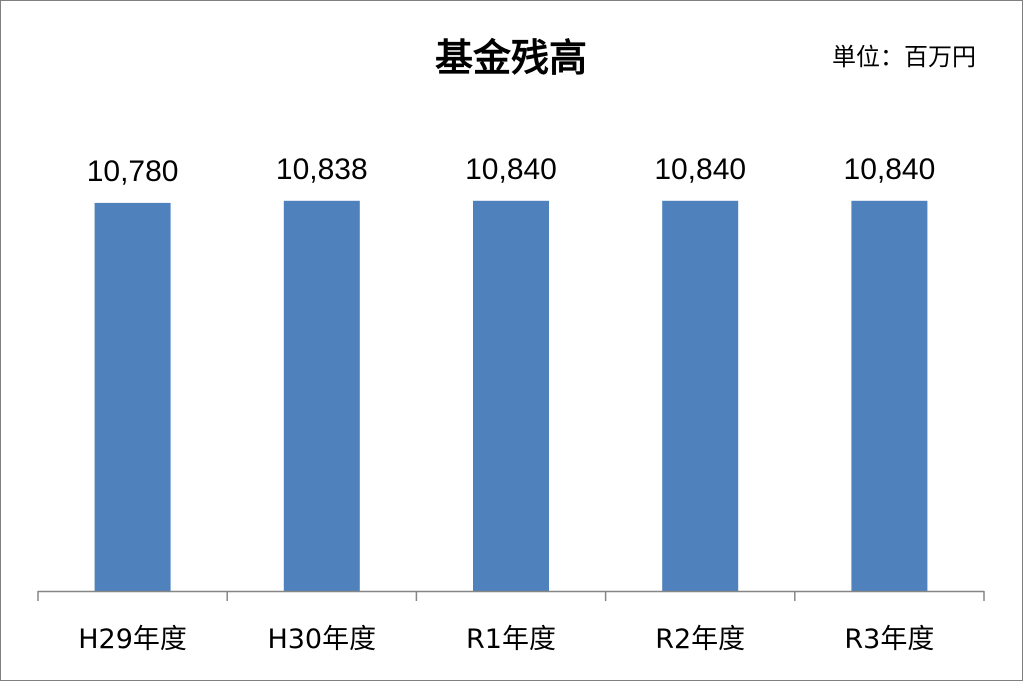  Describe the element at coordinates (322, 169) in the screenshot. I see `data-label-2: 10,838` at that location.